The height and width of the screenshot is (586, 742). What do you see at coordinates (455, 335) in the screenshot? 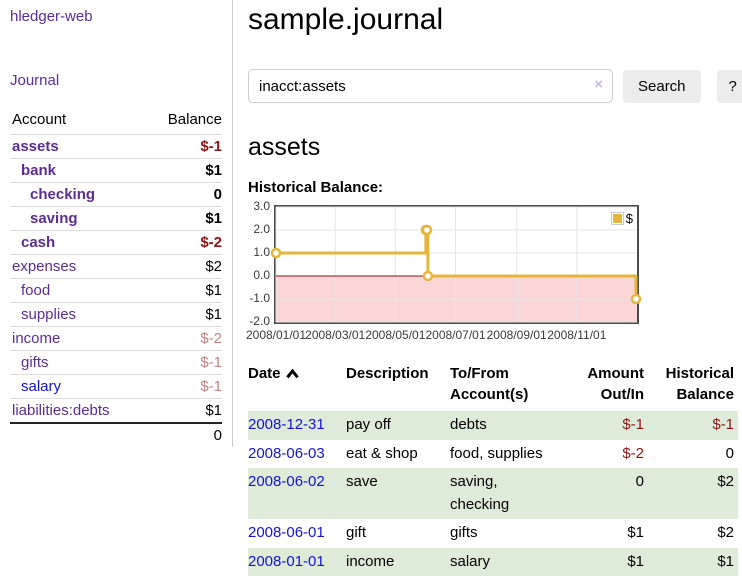
I see `x-axis-tick: 2008/07/01` at bounding box center [455, 335].